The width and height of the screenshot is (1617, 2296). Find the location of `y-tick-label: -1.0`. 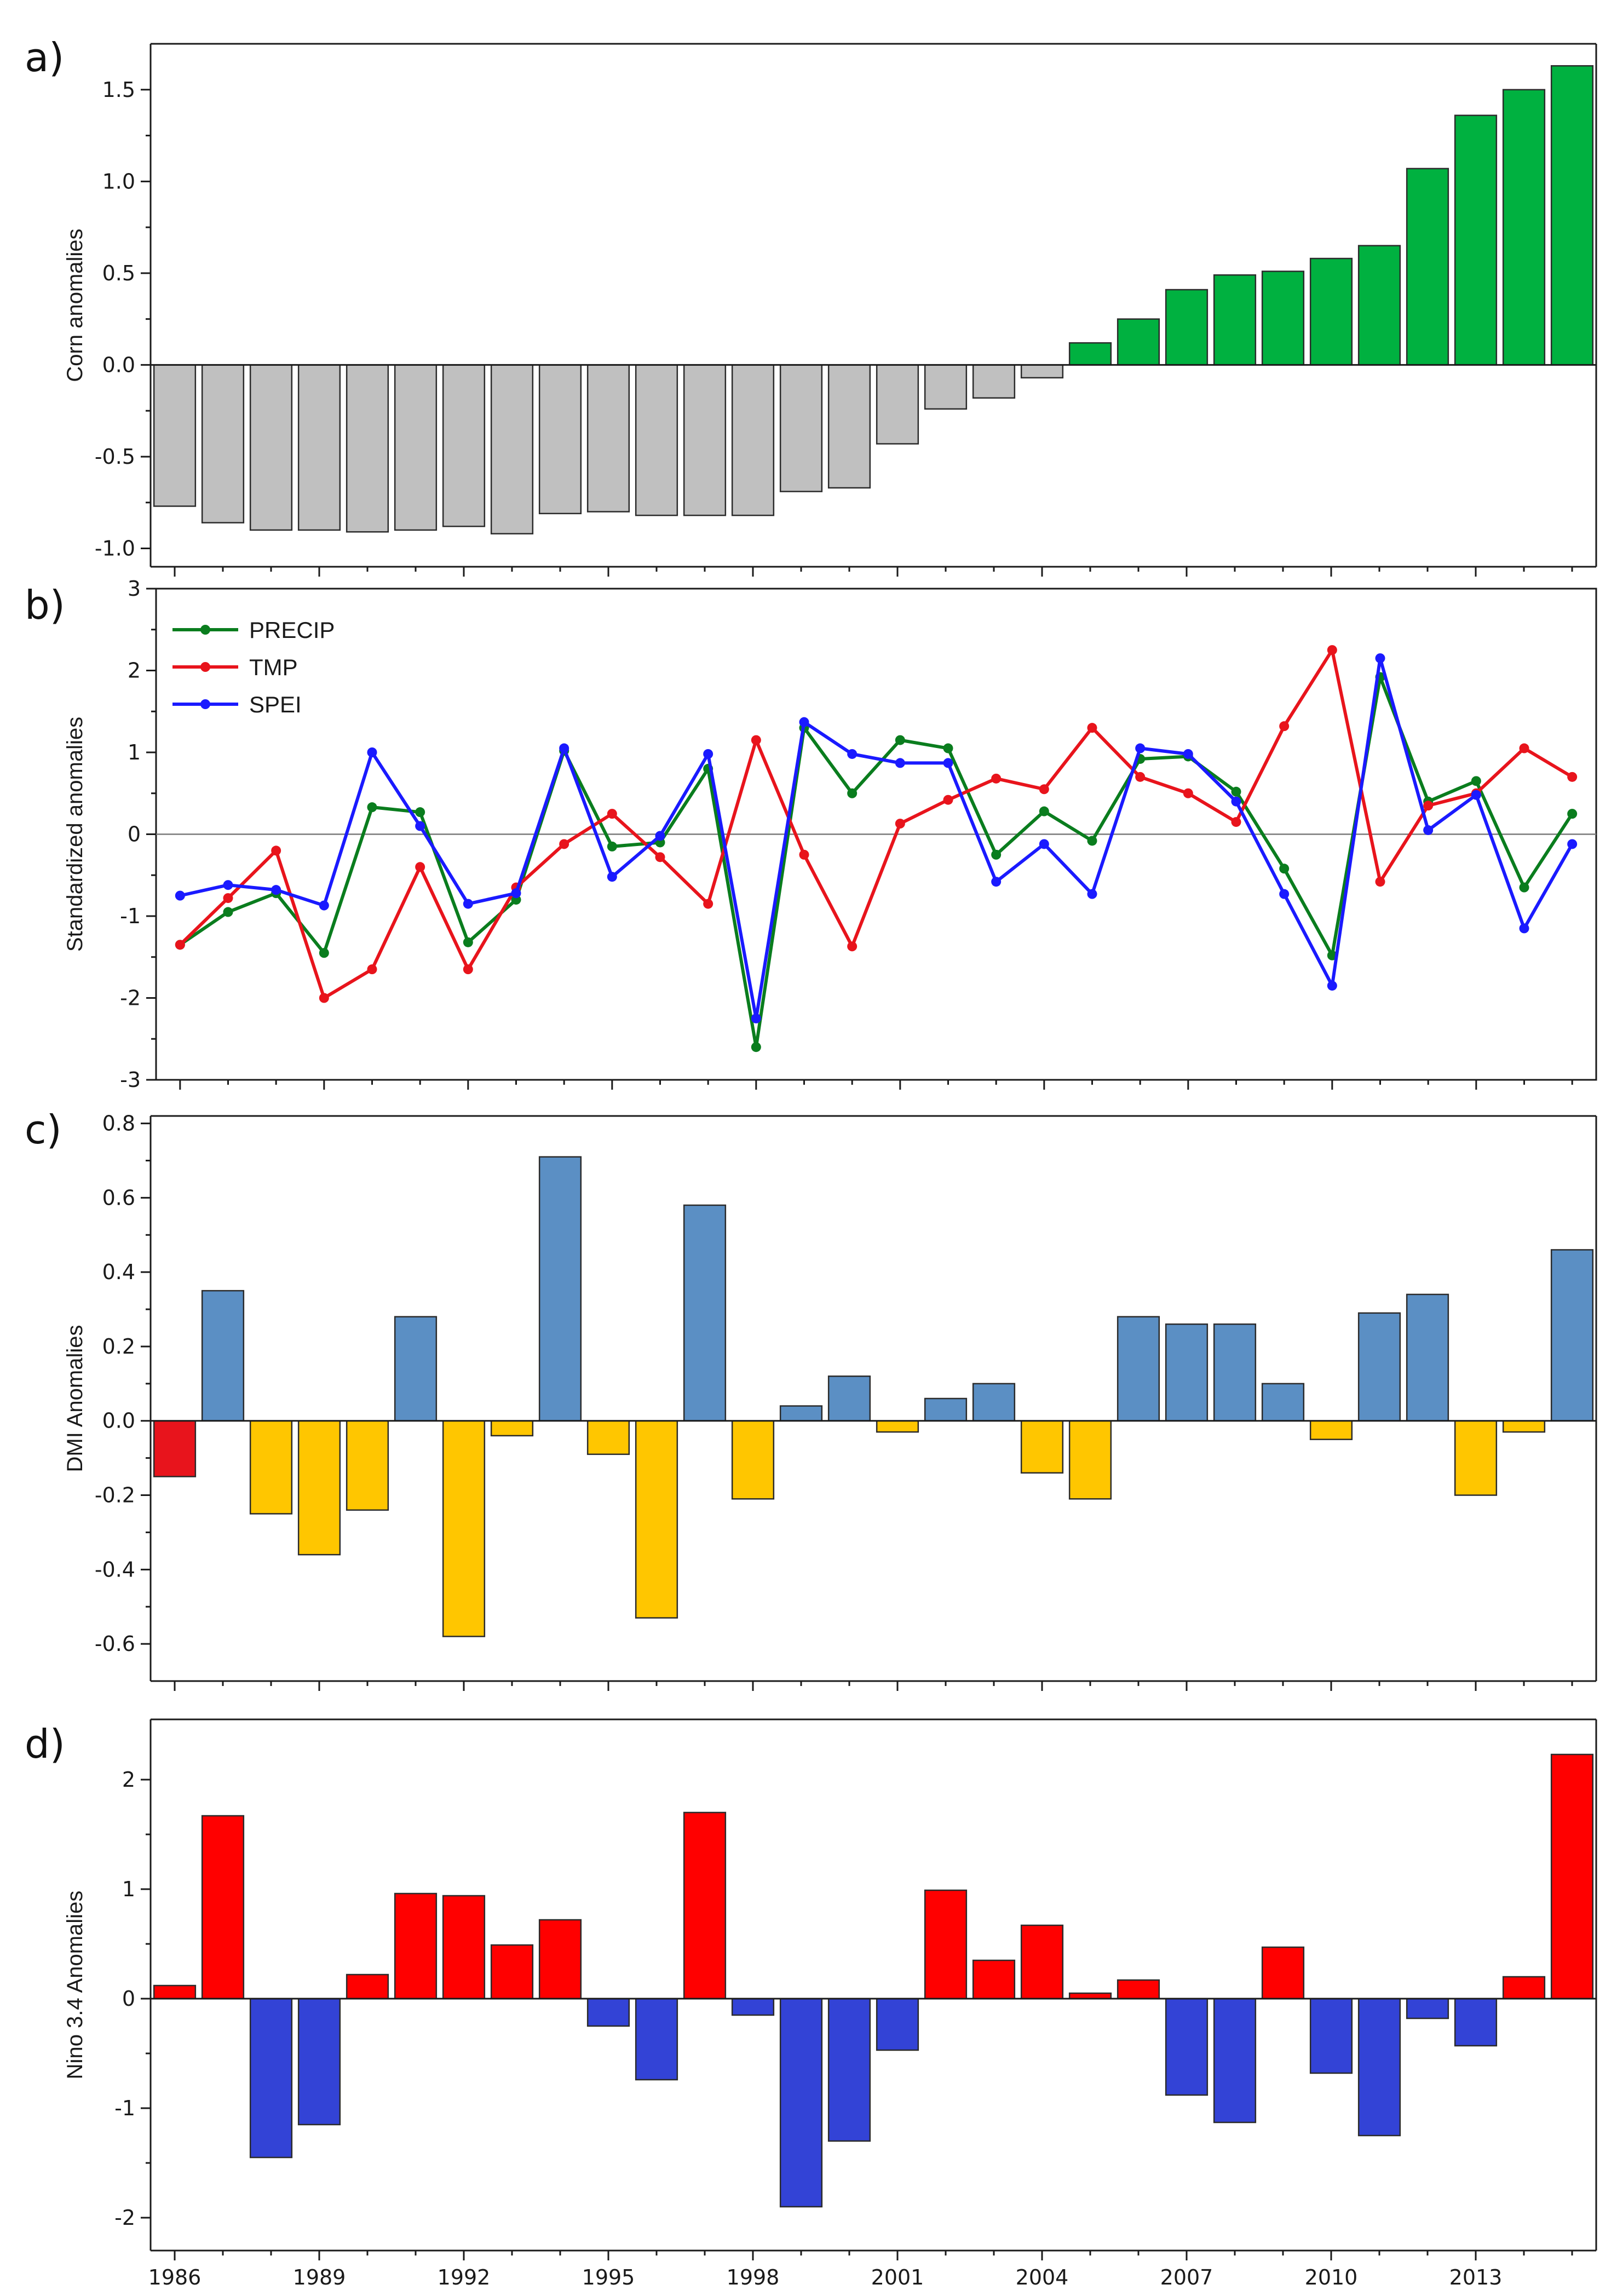

y-tick-label: -1.0 is located at coordinates (115, 548).